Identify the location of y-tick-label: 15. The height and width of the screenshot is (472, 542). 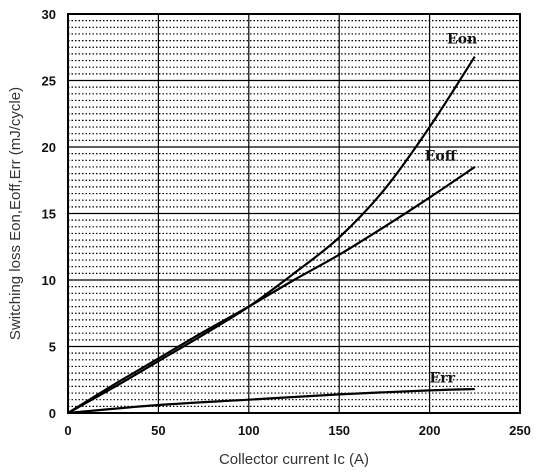
(49, 214).